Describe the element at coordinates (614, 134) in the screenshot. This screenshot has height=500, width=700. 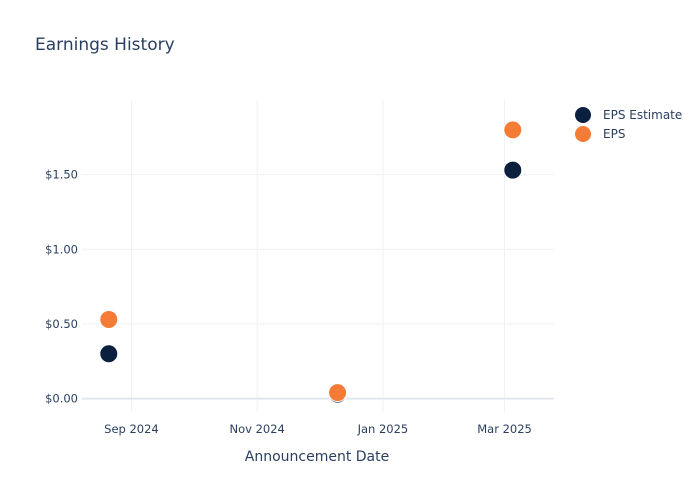
I see `legend-label: EPS` at that location.